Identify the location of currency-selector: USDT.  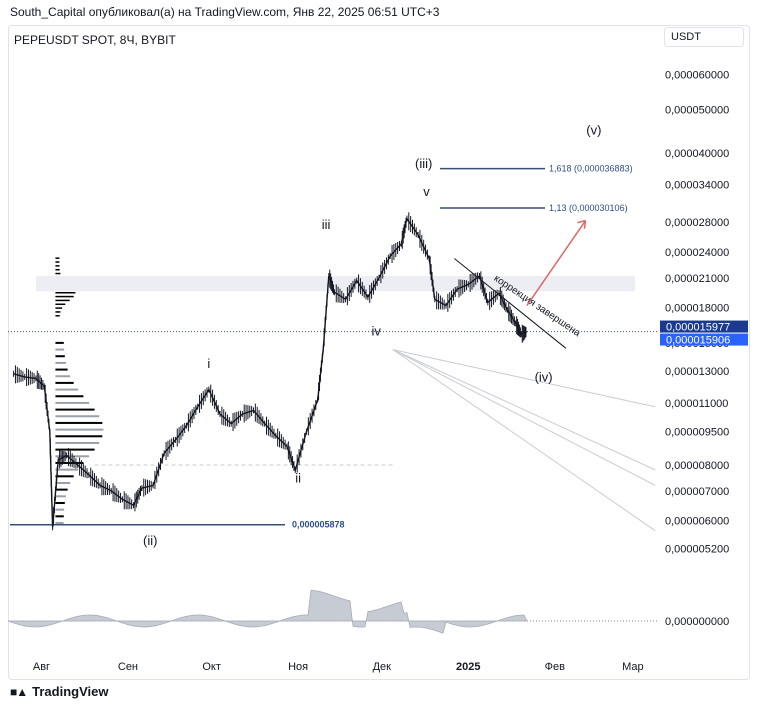
(704, 37).